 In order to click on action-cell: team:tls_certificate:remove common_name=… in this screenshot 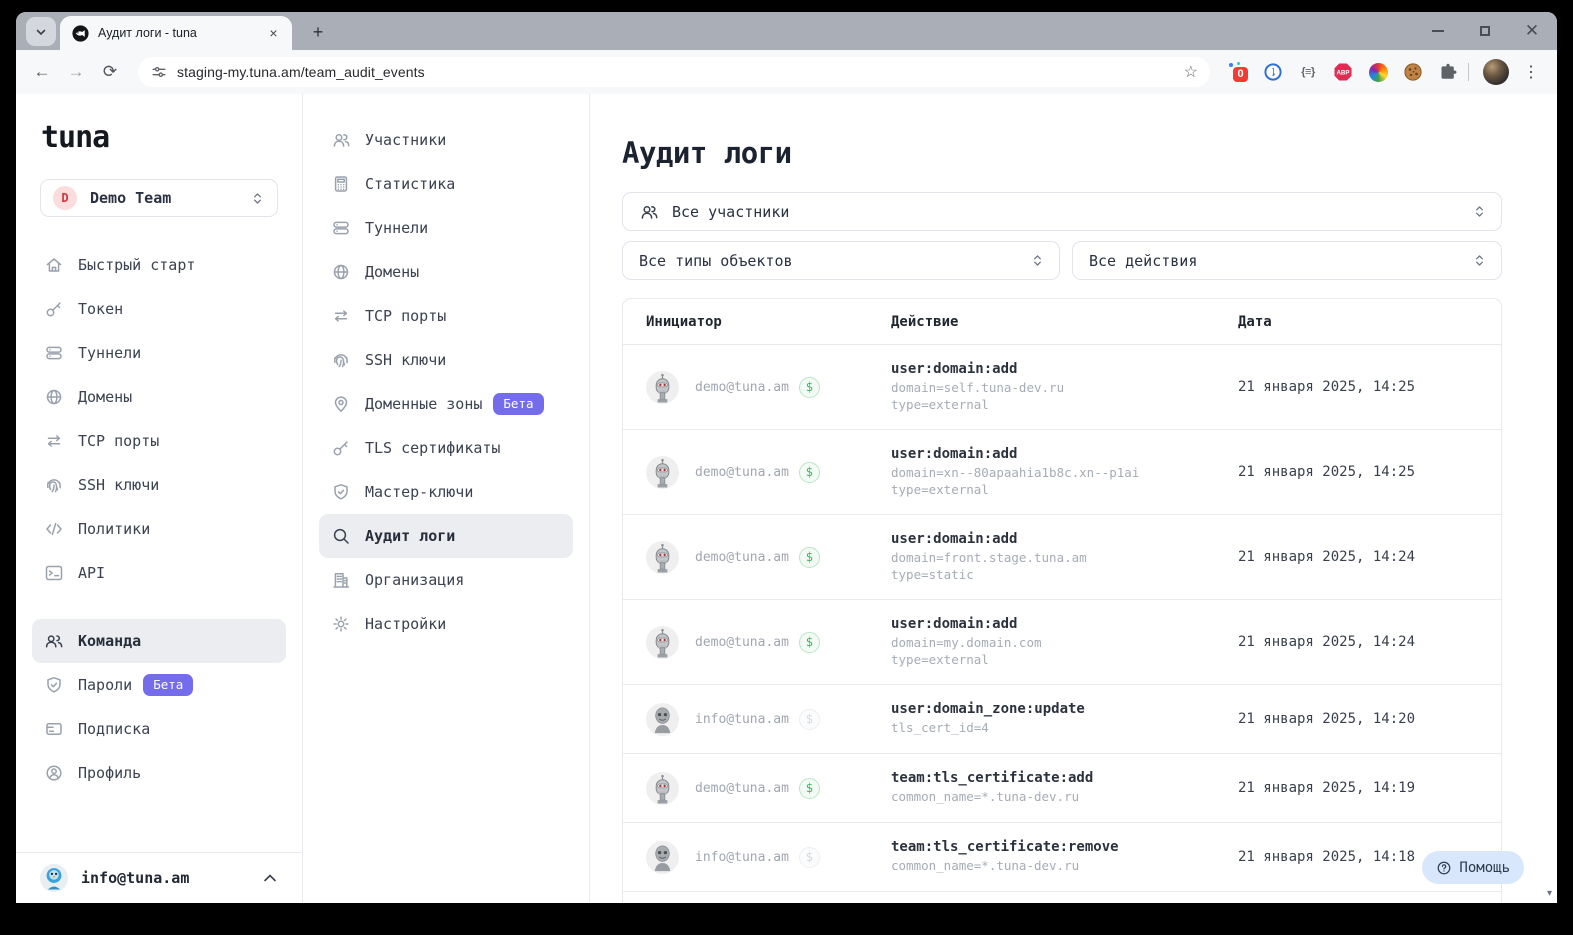, I will do `click(1064, 857)`.